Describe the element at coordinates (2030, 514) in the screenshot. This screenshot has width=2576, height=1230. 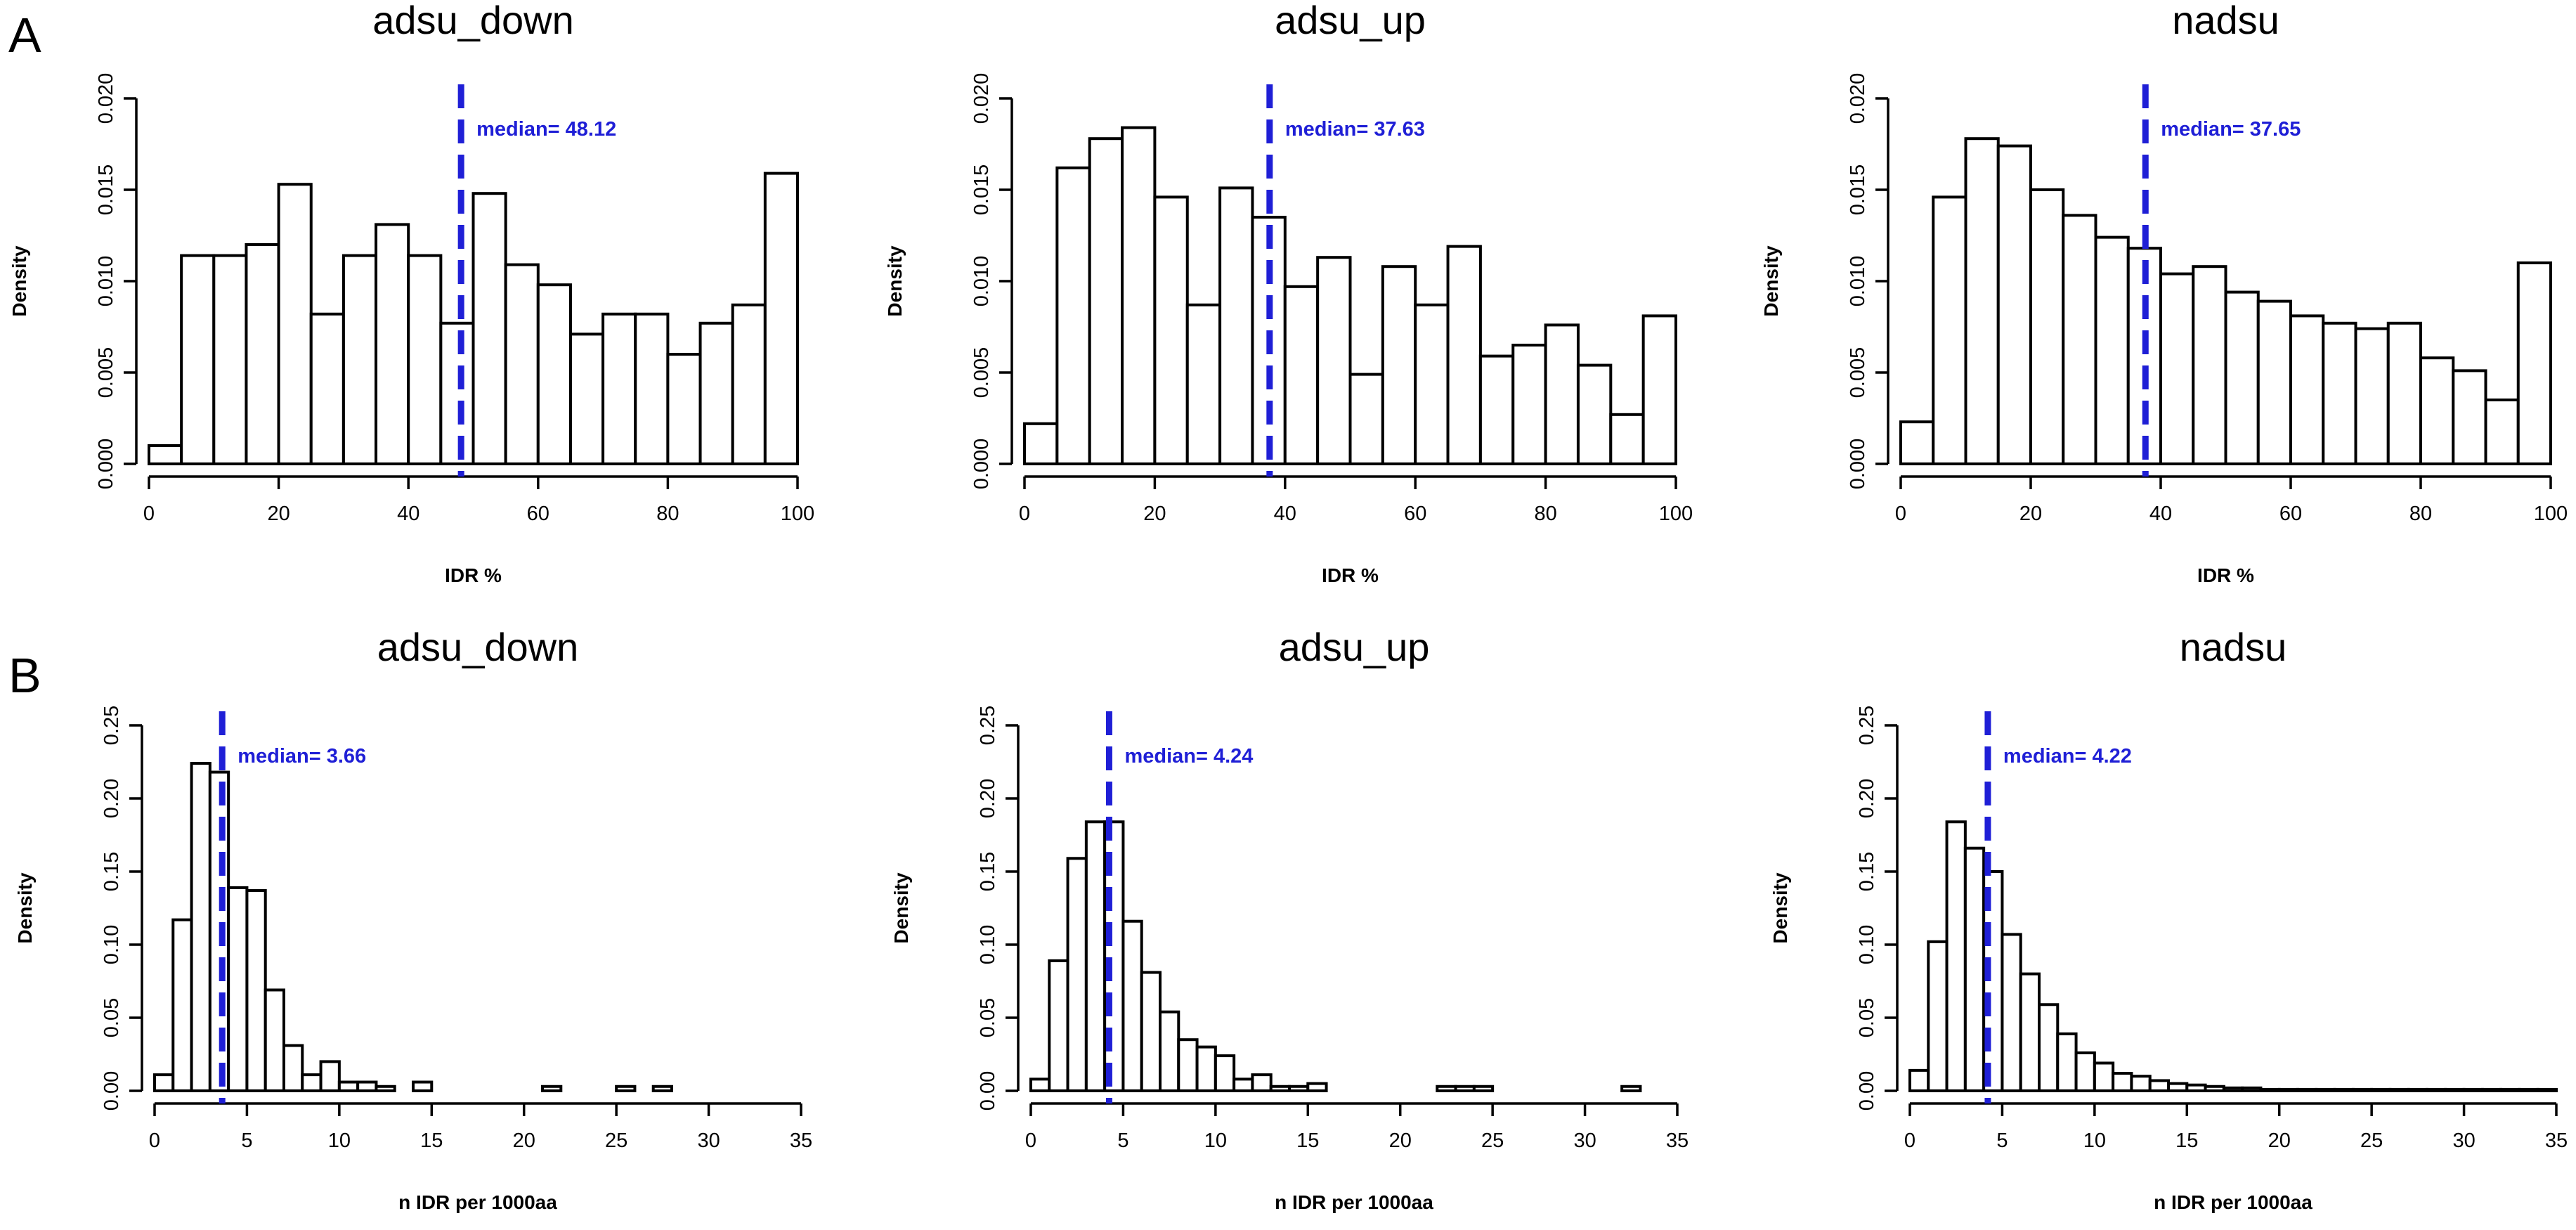
I see `x-tick-label: 20` at that location.